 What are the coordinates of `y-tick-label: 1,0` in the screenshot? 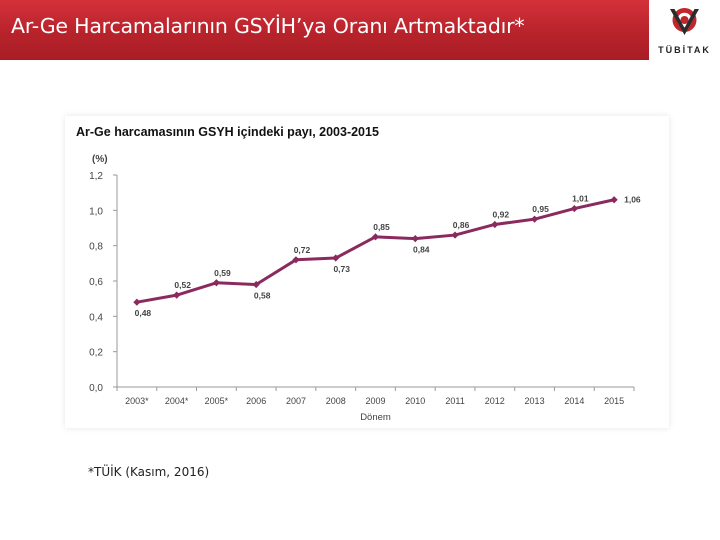 It's located at (96, 211).